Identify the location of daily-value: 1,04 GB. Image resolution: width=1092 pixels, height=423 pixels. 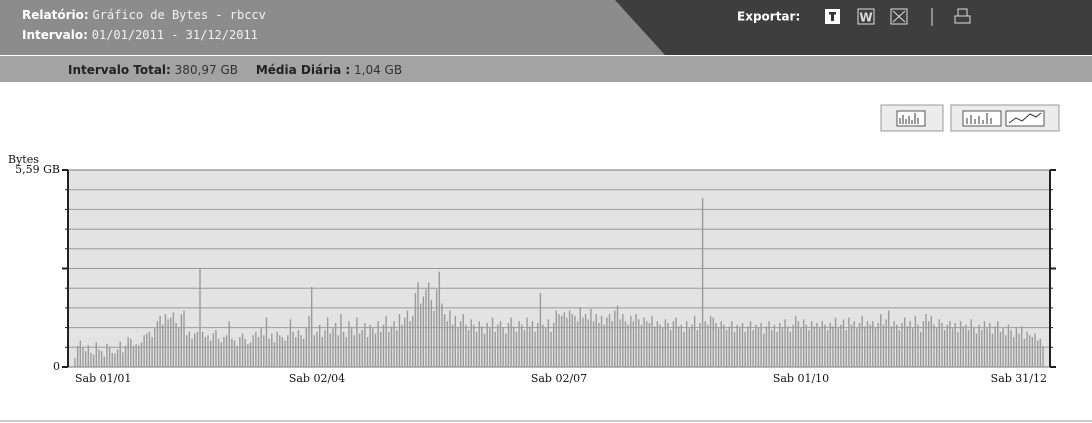
(378, 70).